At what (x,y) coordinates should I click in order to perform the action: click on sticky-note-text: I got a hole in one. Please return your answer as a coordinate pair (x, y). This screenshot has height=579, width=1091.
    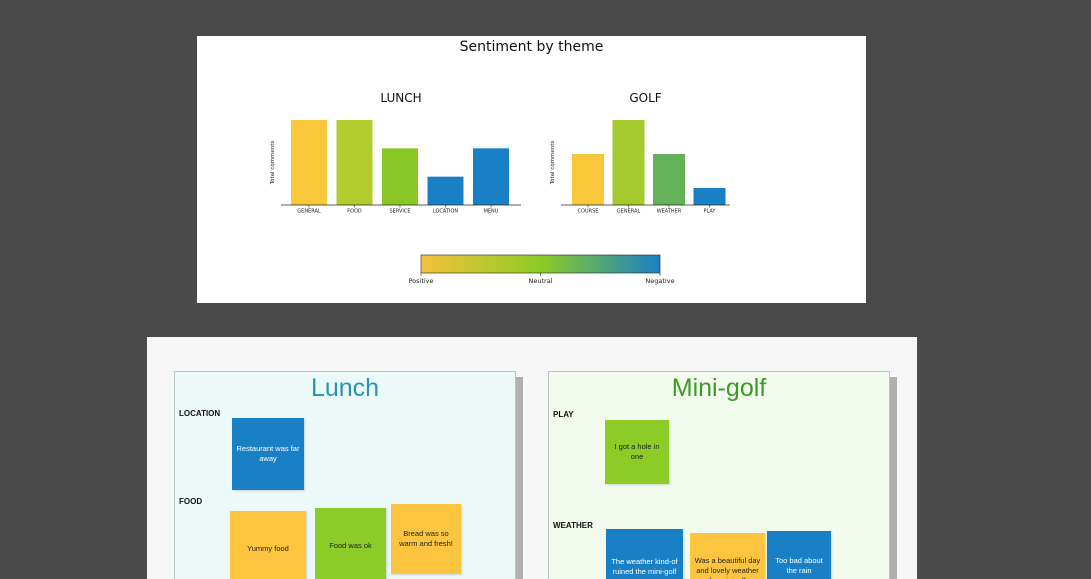
    Looking at the image, I should click on (637, 451).